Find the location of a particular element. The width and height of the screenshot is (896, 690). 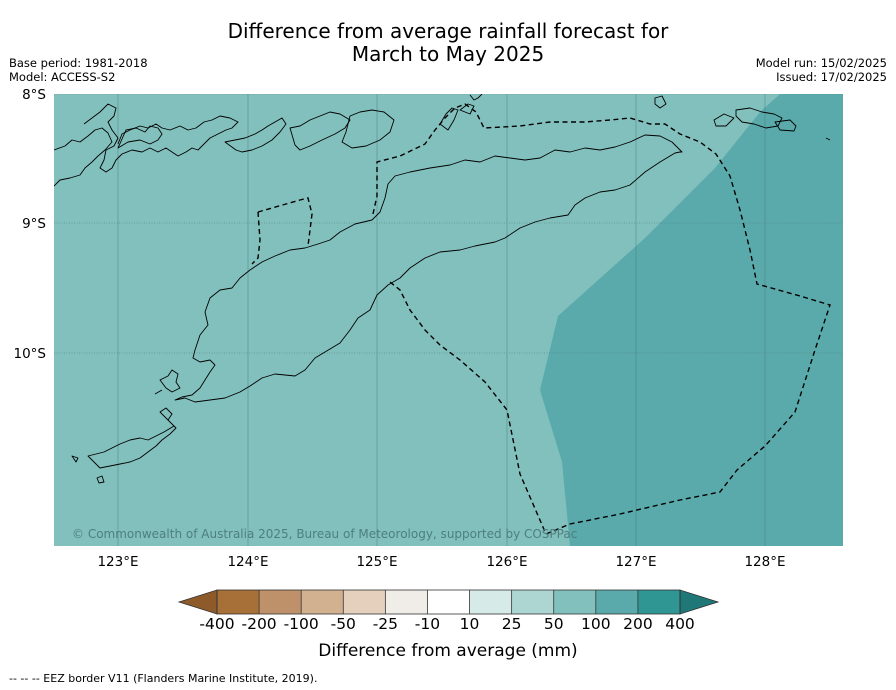

colorbar-tick-label: -200 is located at coordinates (259, 624).